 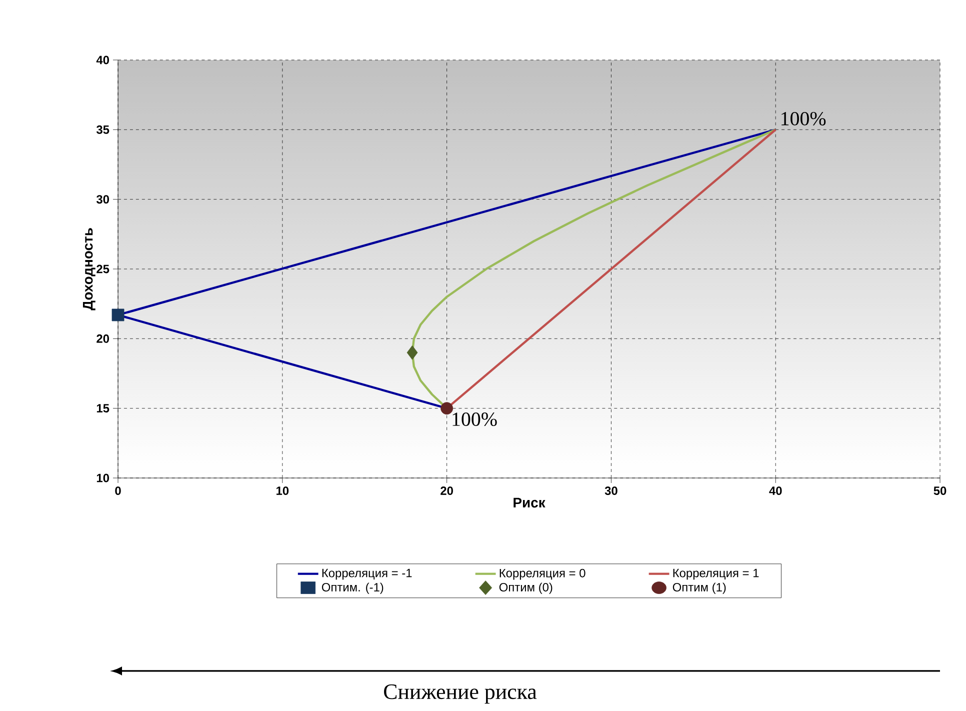 What do you see at coordinates (775, 490) in the screenshot?
I see `x-tick-label: 40` at bounding box center [775, 490].